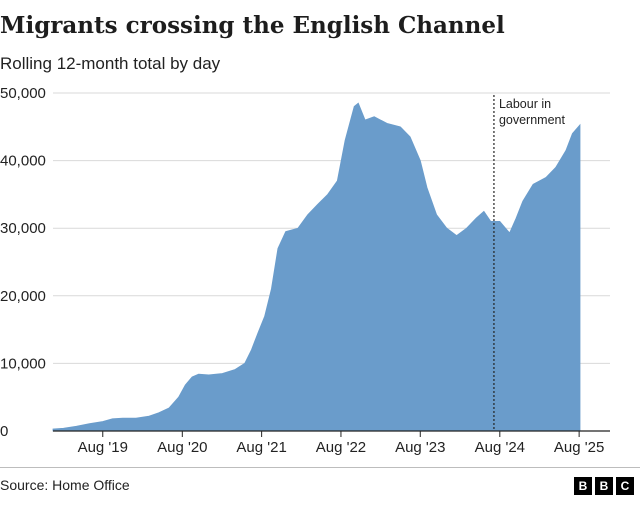 The width and height of the screenshot is (640, 511). What do you see at coordinates (341, 447) in the screenshot?
I see `x-tick-label: Aug '22` at bounding box center [341, 447].